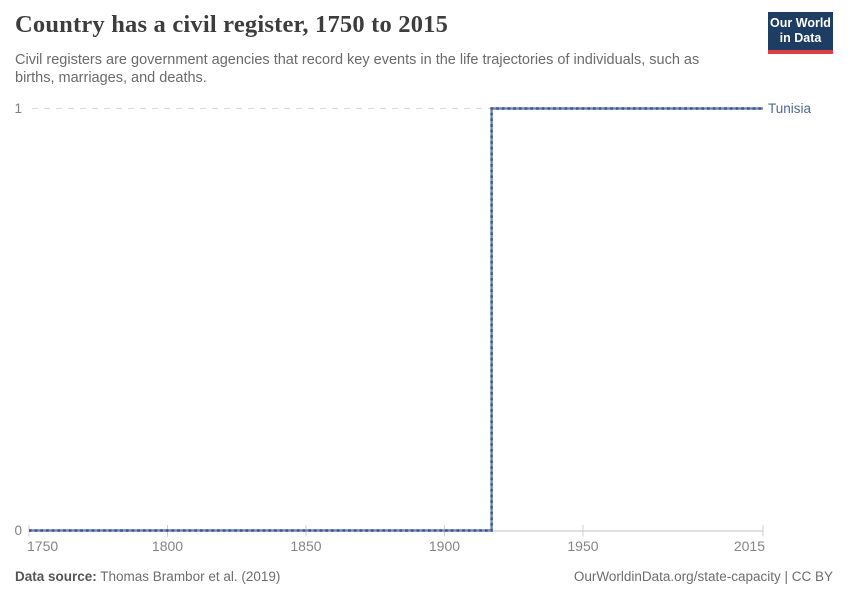  Describe the element at coordinates (583, 546) in the screenshot. I see `x-tick-label: 1950` at that location.